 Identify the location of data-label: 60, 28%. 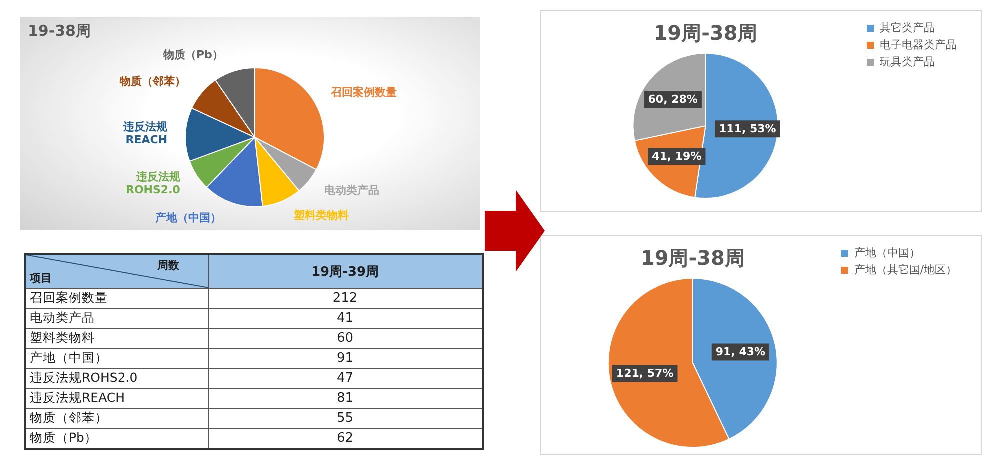
(673, 99).